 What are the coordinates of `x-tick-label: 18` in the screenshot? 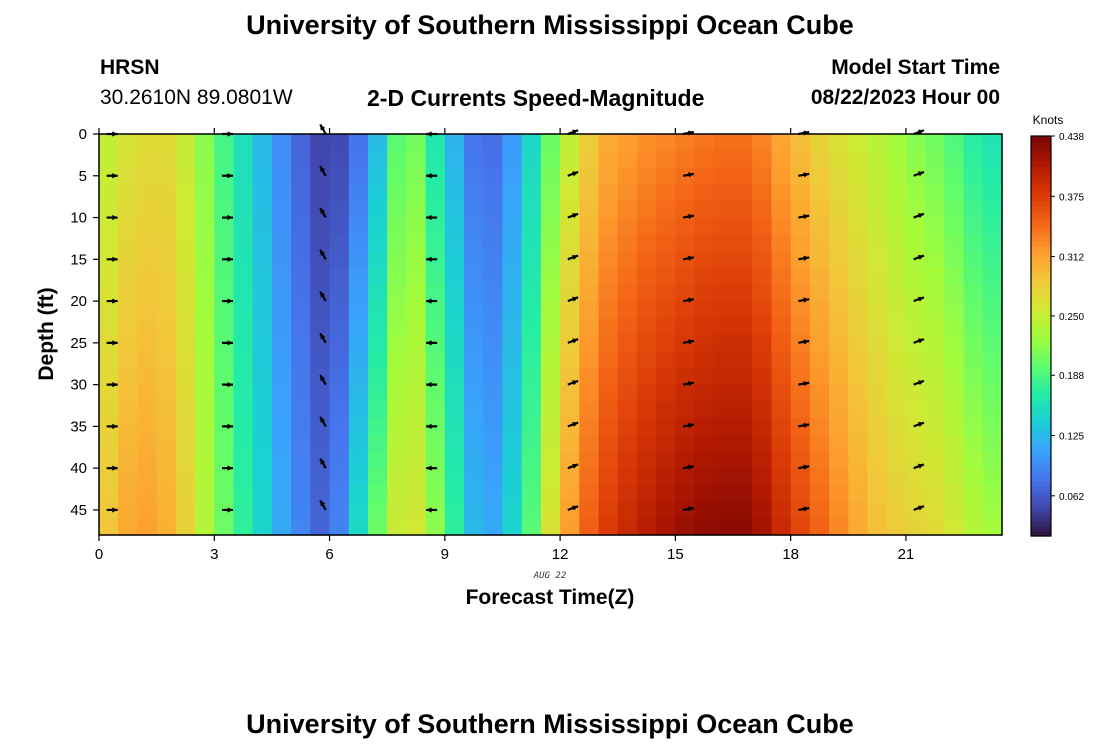 It's located at (790, 554).